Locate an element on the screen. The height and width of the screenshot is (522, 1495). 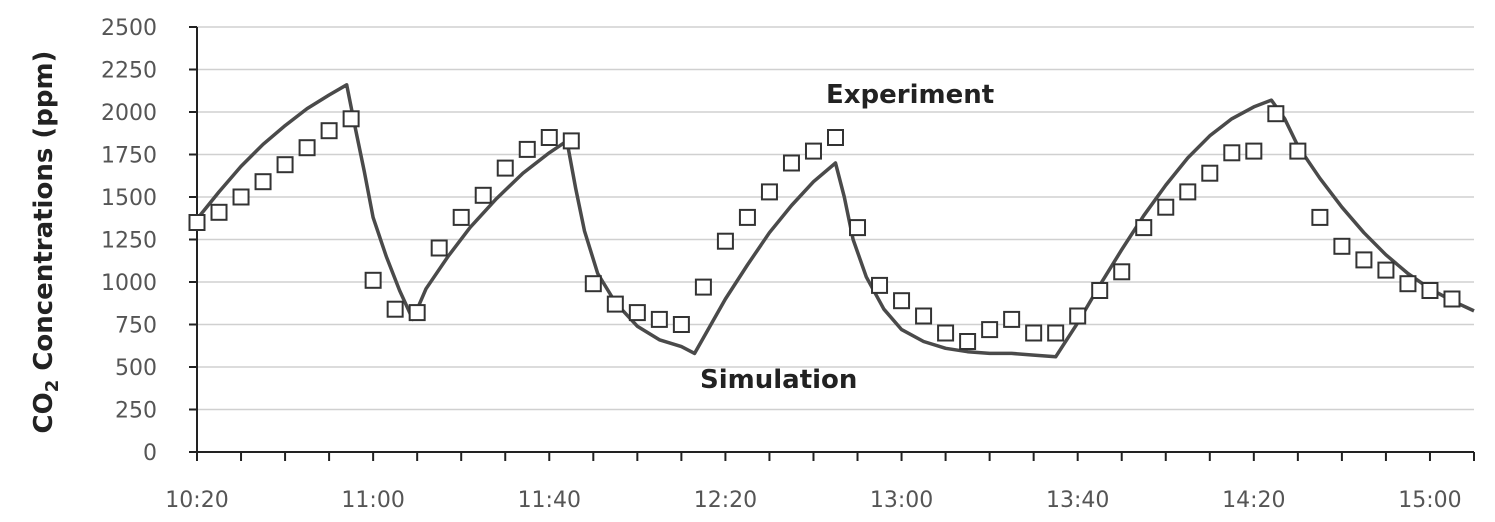
y-tick-label-6: 1500 is located at coordinates (129, 198).